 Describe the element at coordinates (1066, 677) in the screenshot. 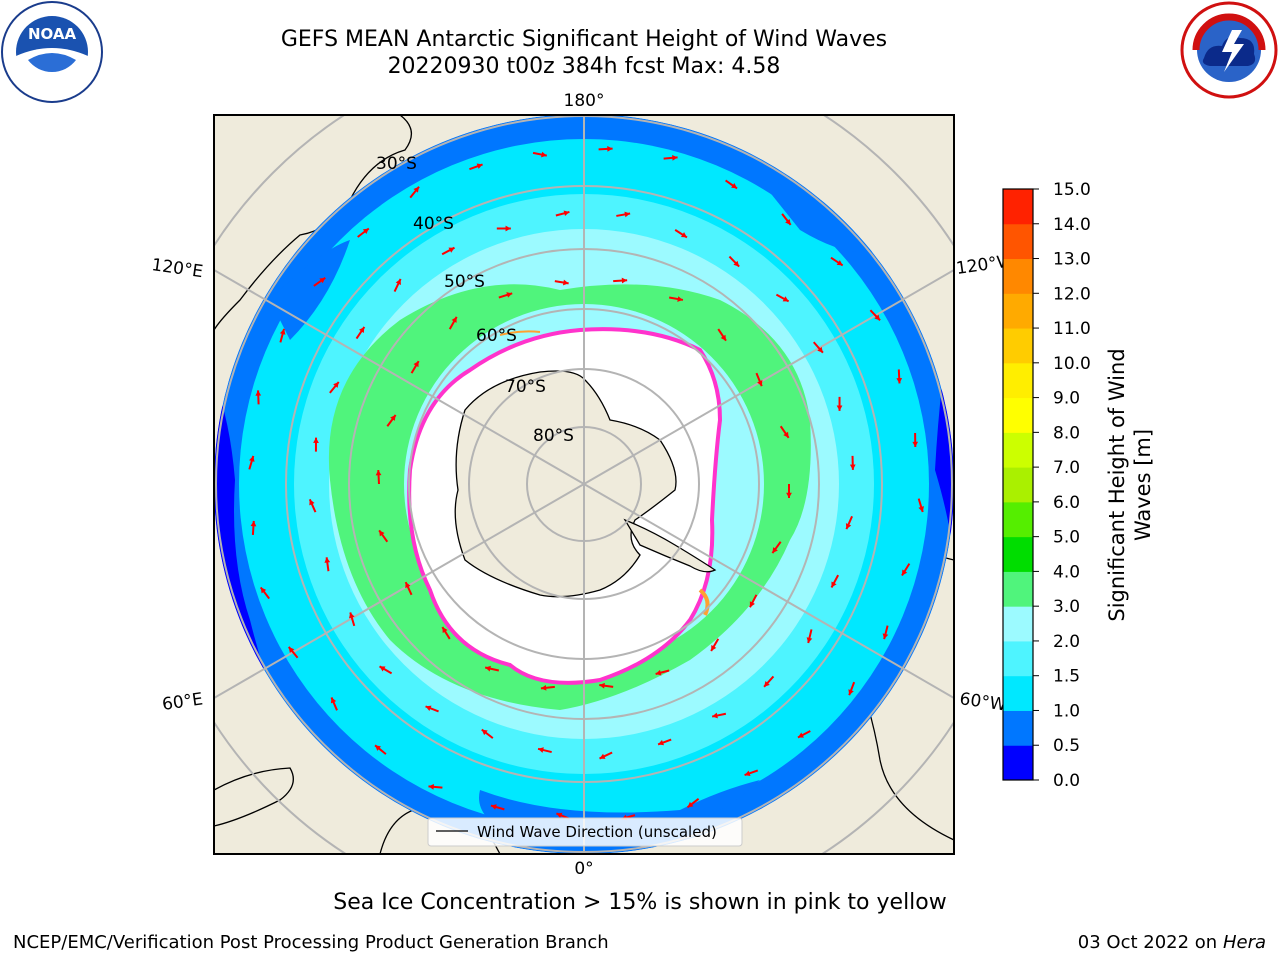

I see `colorbar-tick-label: 1.5` at that location.